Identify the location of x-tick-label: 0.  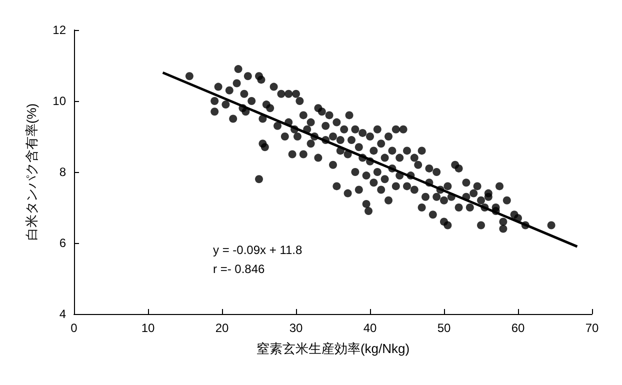
(74, 328).